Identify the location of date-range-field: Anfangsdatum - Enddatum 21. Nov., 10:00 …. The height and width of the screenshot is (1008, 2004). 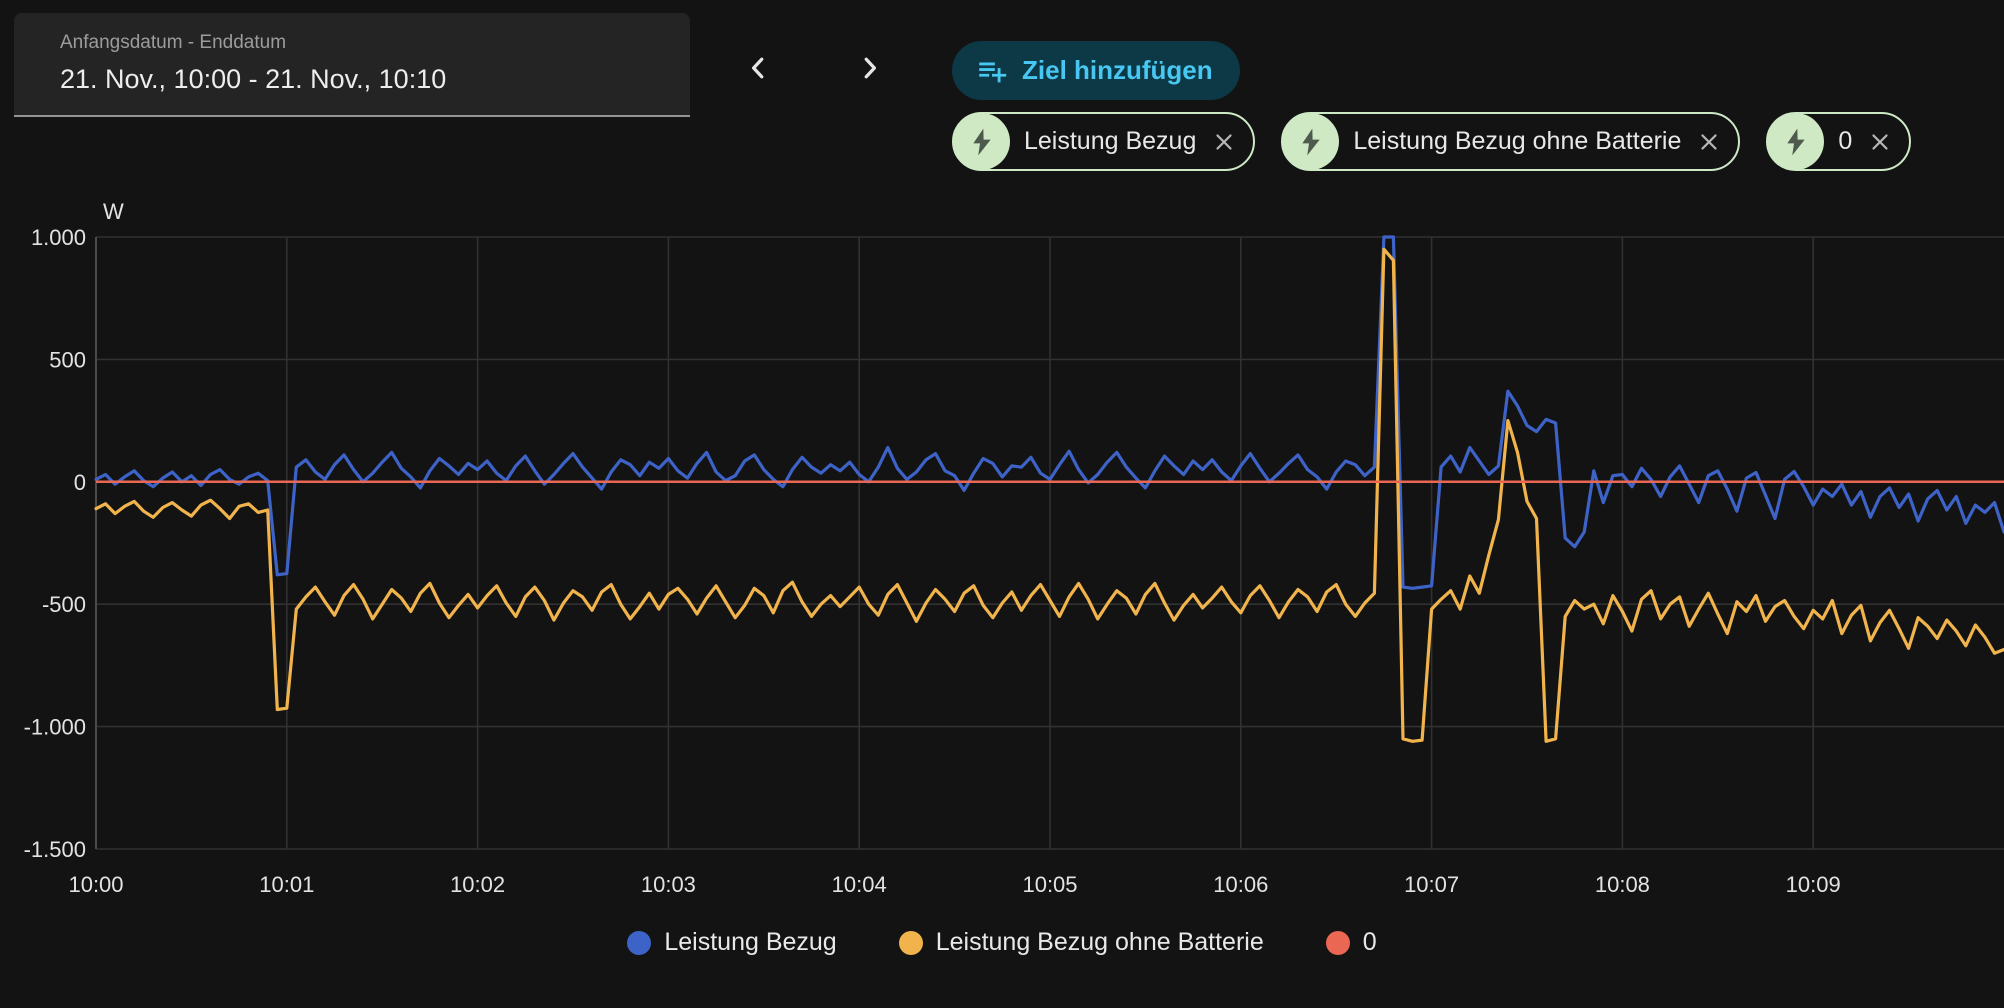
(352, 65).